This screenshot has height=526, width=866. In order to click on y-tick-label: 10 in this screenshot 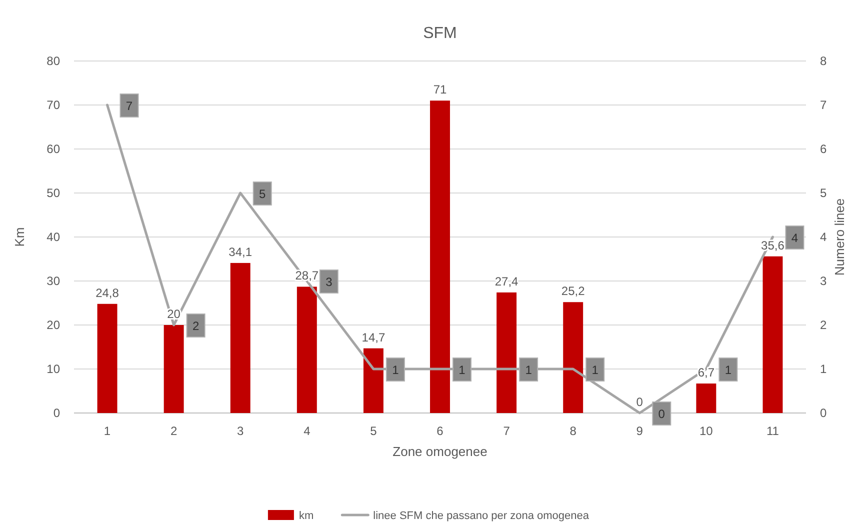, I will do `click(53, 369)`.